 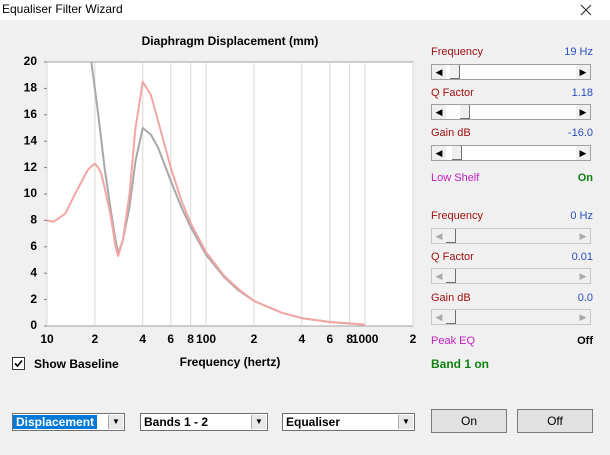 I want to click on y-tick-label: 4, so click(x=33, y=272).